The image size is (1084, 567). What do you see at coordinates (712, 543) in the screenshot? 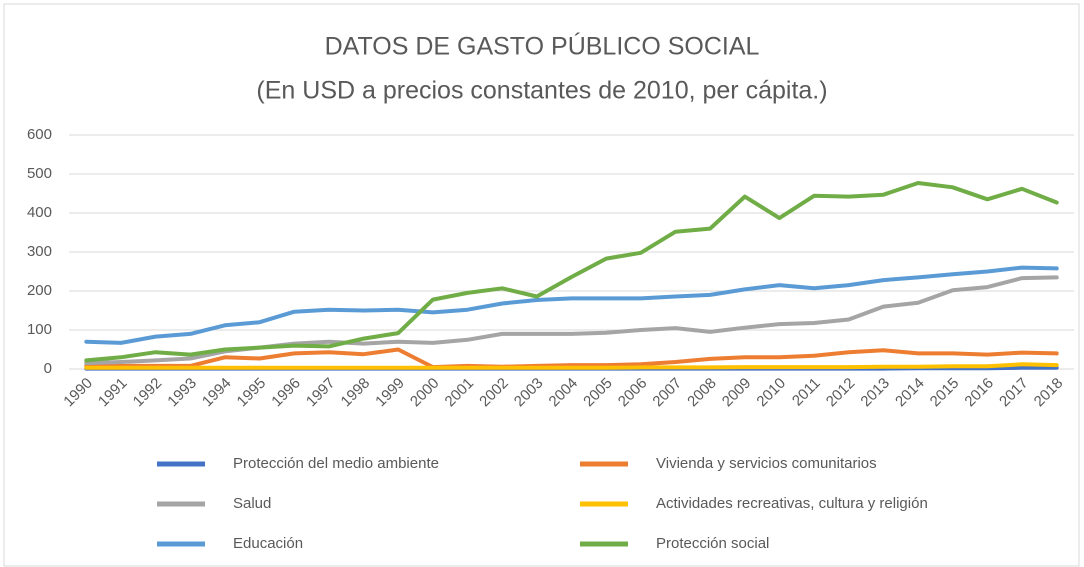
I see `legend-label: Protección social` at bounding box center [712, 543].